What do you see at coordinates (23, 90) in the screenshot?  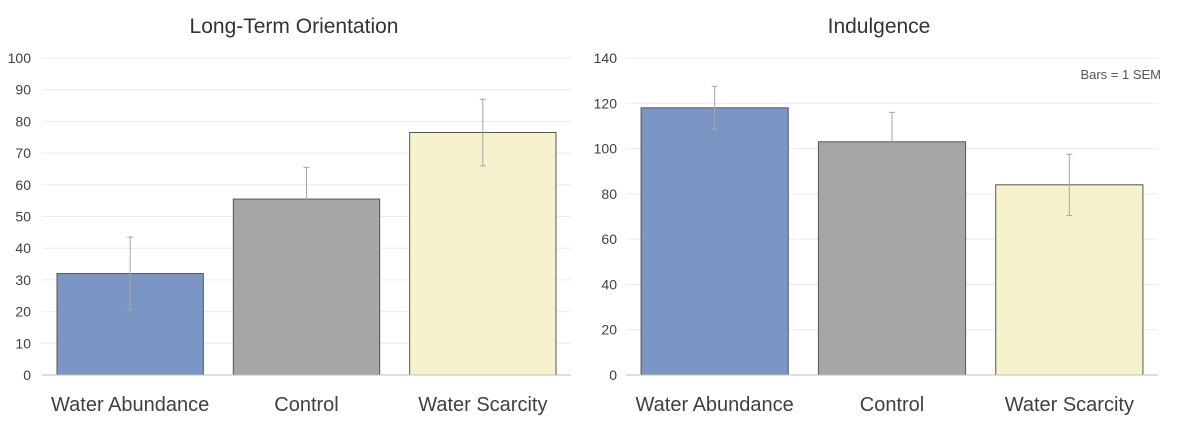 I see `y-tick-label: 90` at bounding box center [23, 90].